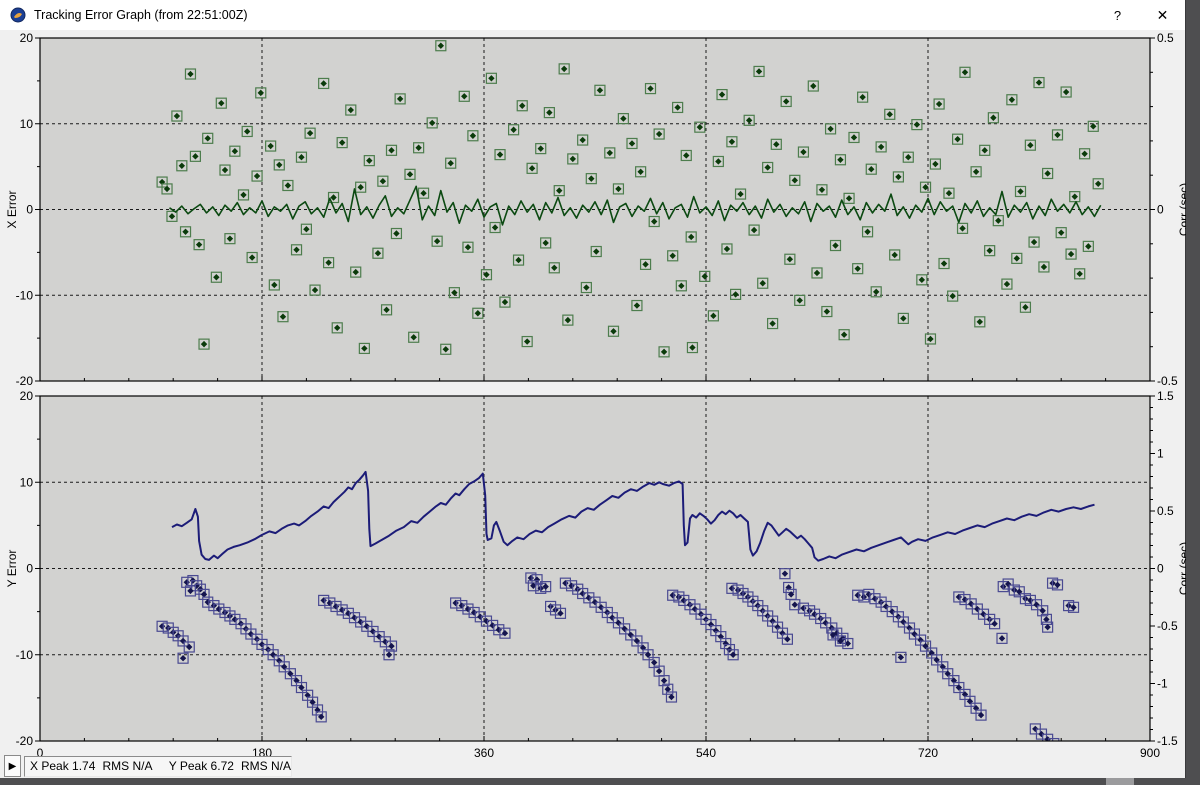 Image resolution: width=1200 pixels, height=785 pixels. What do you see at coordinates (1162, 14) in the screenshot?
I see `close-button: ✕` at bounding box center [1162, 14].